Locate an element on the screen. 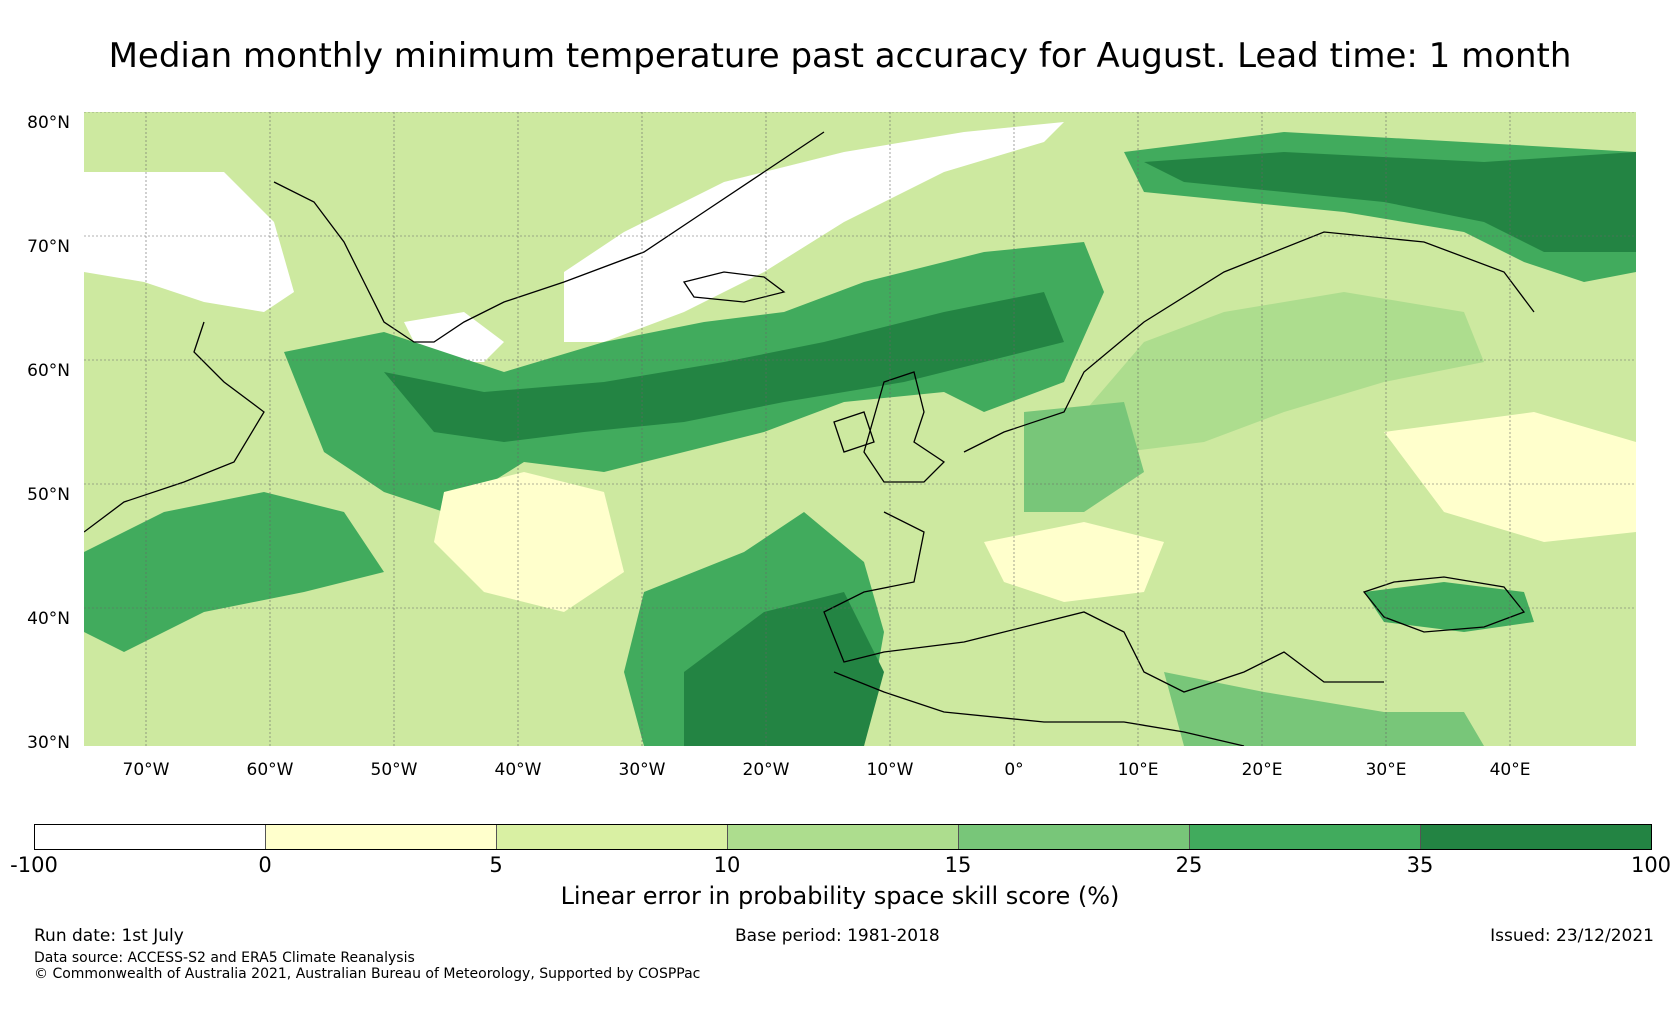  low-skill-region-baffin is located at coordinates (189, 242).